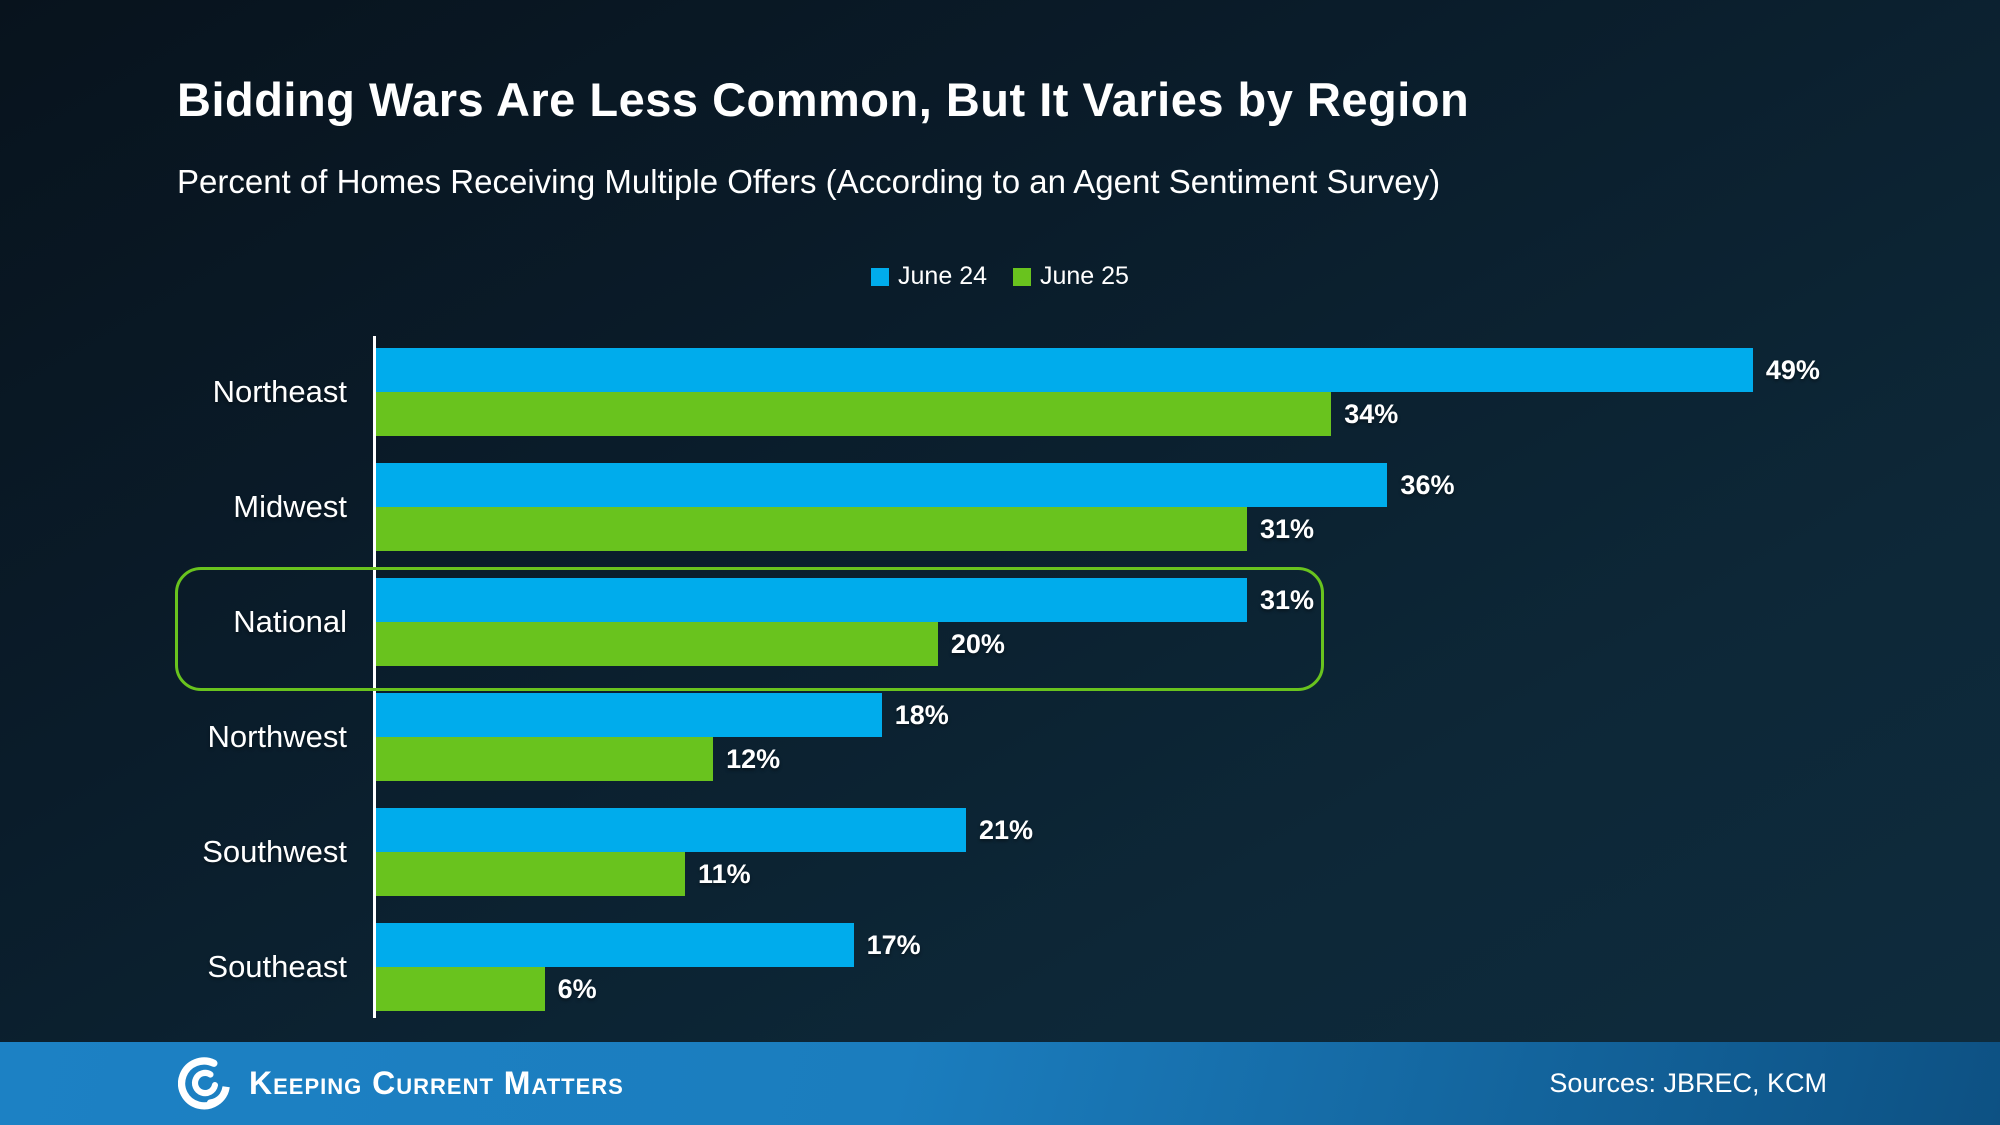 This screenshot has width=2000, height=1125. What do you see at coordinates (942, 276) in the screenshot?
I see `legend-label: June 24` at bounding box center [942, 276].